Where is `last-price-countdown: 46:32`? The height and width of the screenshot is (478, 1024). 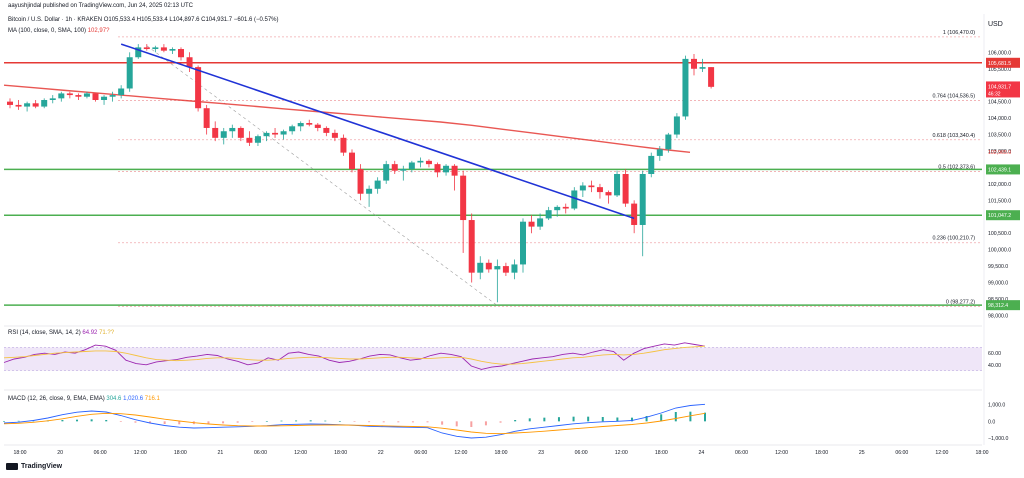 last-price-countdown: 46:32 is located at coordinates (994, 94).